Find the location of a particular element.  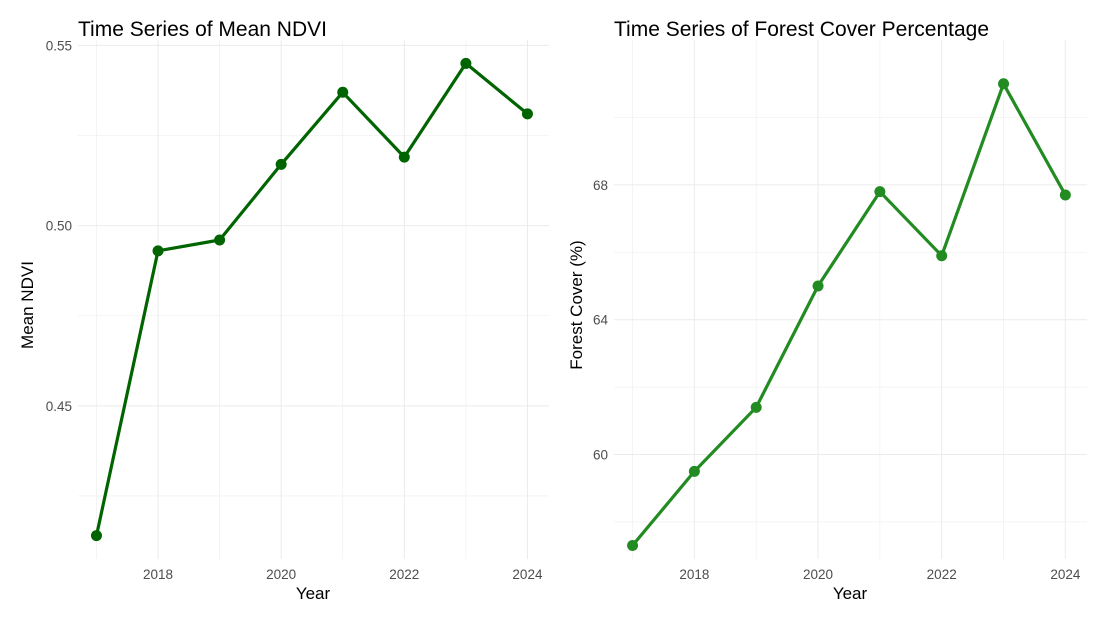

chart-forest-cover-ytick-label: 64 is located at coordinates (601, 320).